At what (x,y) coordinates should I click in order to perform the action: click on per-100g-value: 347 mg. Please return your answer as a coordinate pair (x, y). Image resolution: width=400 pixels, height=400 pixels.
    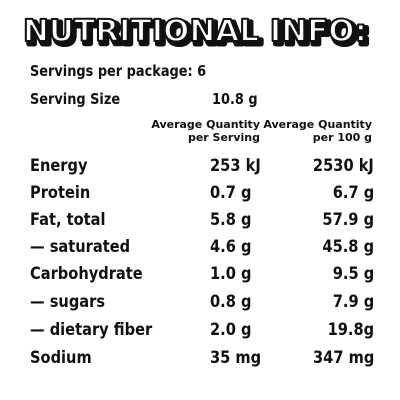
    Looking at the image, I should click on (343, 358).